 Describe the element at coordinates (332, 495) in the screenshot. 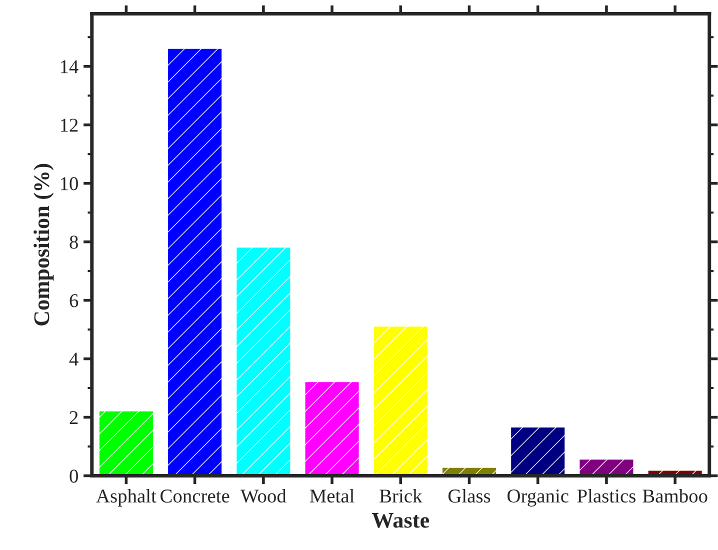

I see `x-tick-label: Metal` at that location.